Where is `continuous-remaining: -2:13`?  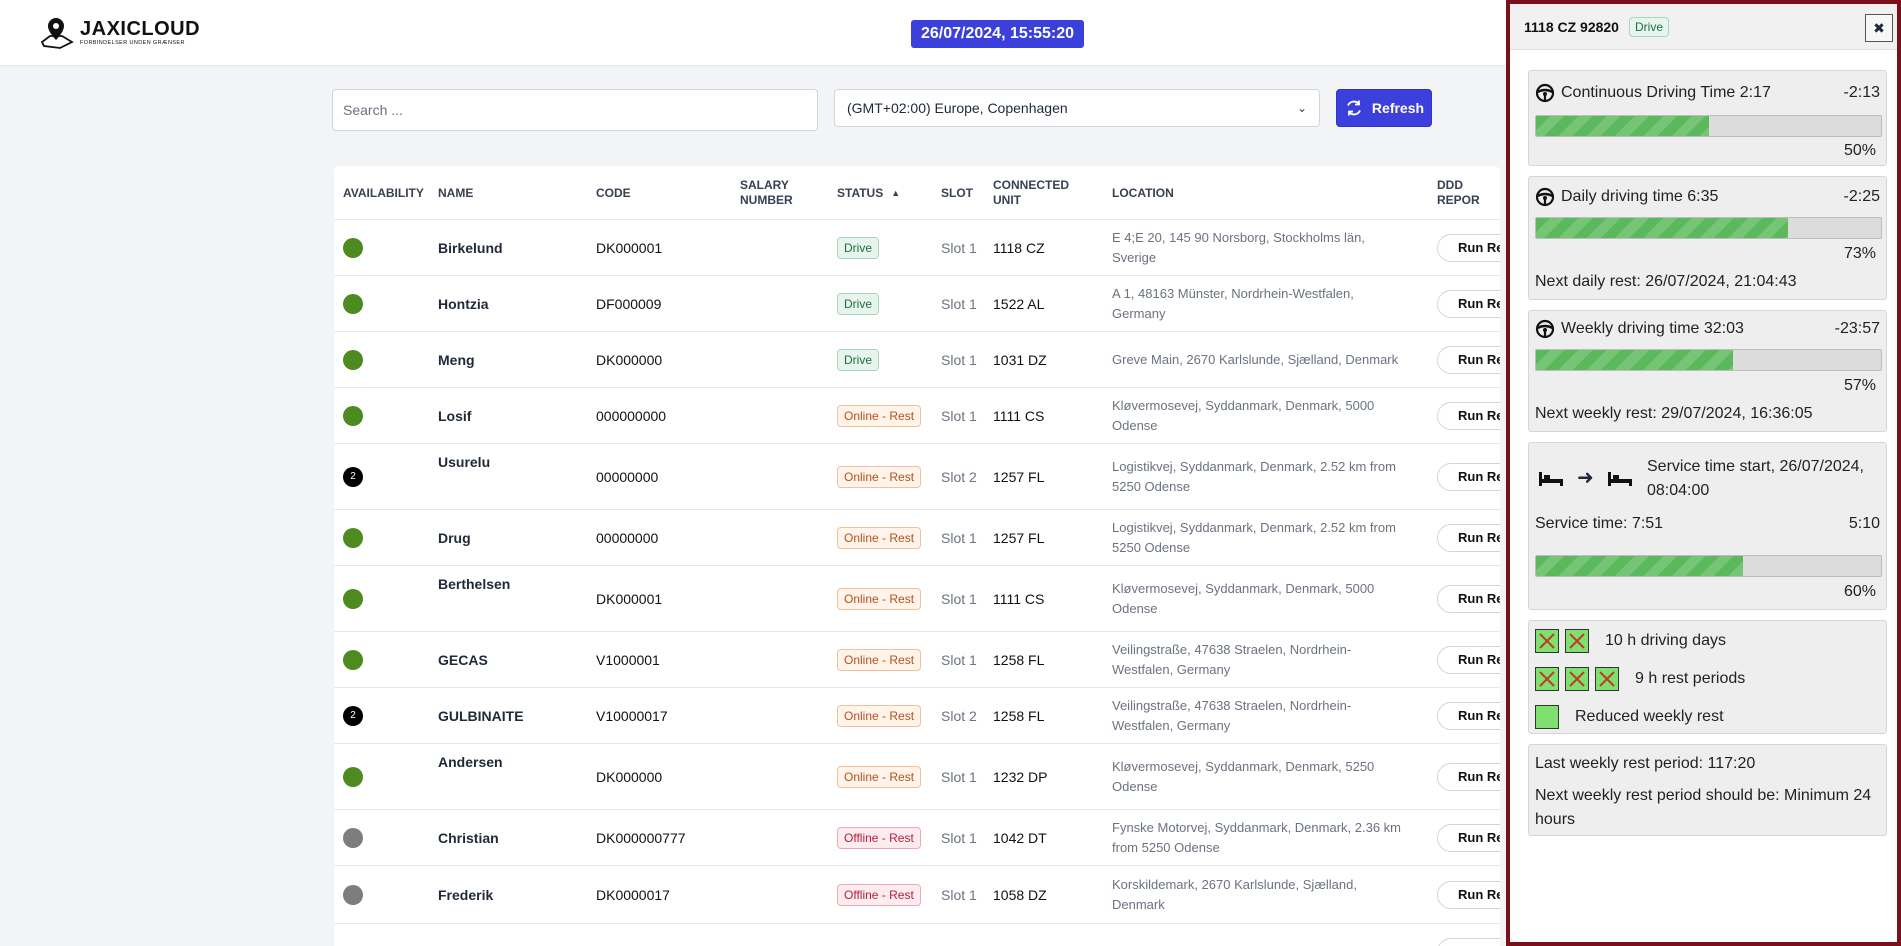
continuous-remaining: -2:13 is located at coordinates (1861, 92).